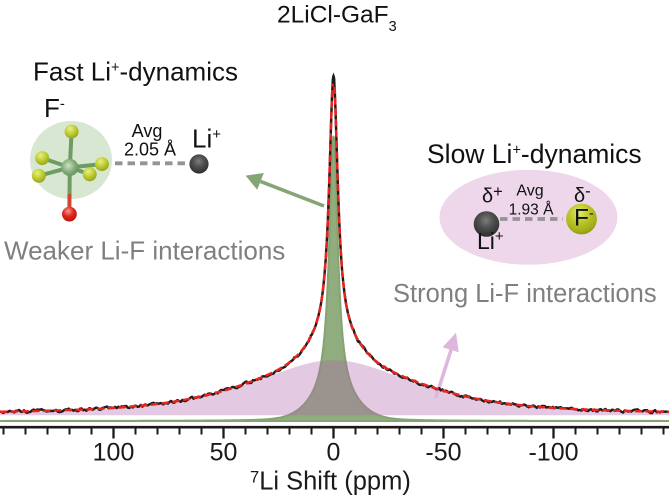 The height and width of the screenshot is (502, 669). What do you see at coordinates (224, 453) in the screenshot?
I see `svg-text: 50` at bounding box center [224, 453].